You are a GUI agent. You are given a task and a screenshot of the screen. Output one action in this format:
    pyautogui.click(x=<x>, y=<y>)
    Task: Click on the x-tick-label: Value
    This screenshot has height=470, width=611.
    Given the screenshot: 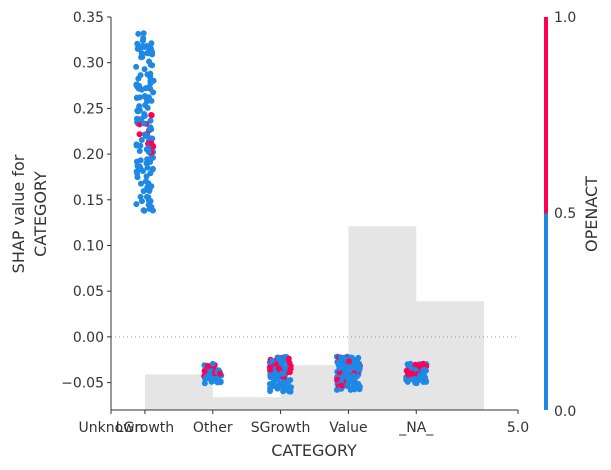 What is the action you would take?
    pyautogui.click(x=348, y=428)
    